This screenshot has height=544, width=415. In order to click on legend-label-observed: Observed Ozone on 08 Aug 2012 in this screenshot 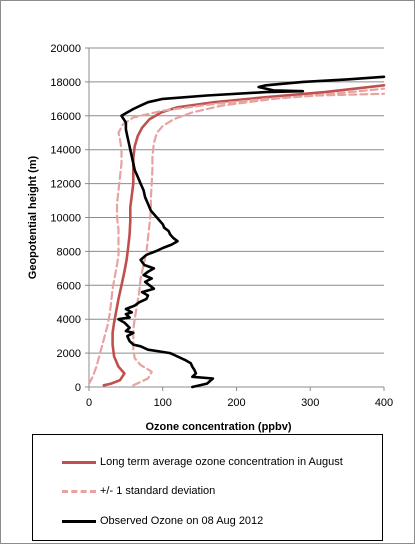, I will do `click(182, 521)`.